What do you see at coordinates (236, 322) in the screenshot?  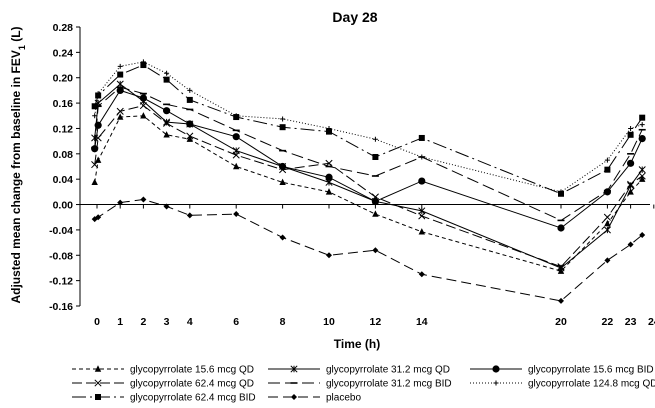 I see `x-tick-label: 6` at bounding box center [236, 322].